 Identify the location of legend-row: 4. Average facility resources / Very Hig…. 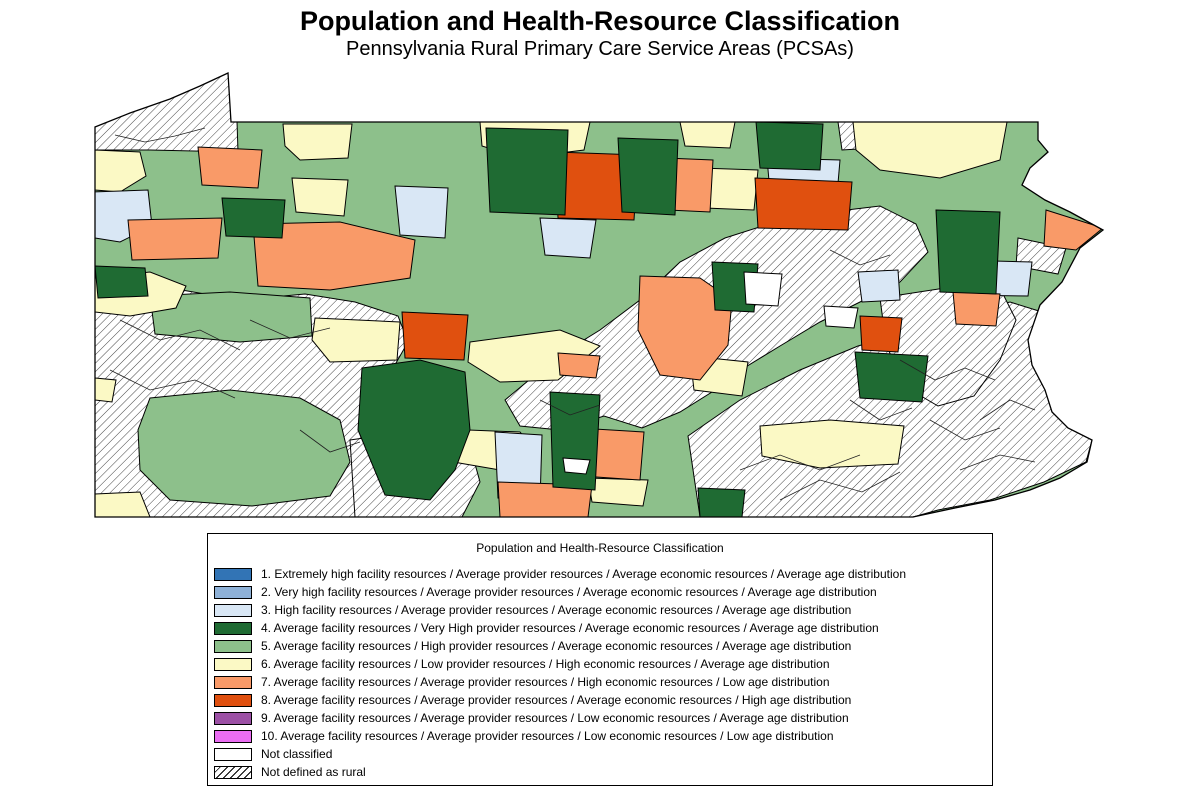
(600, 628).